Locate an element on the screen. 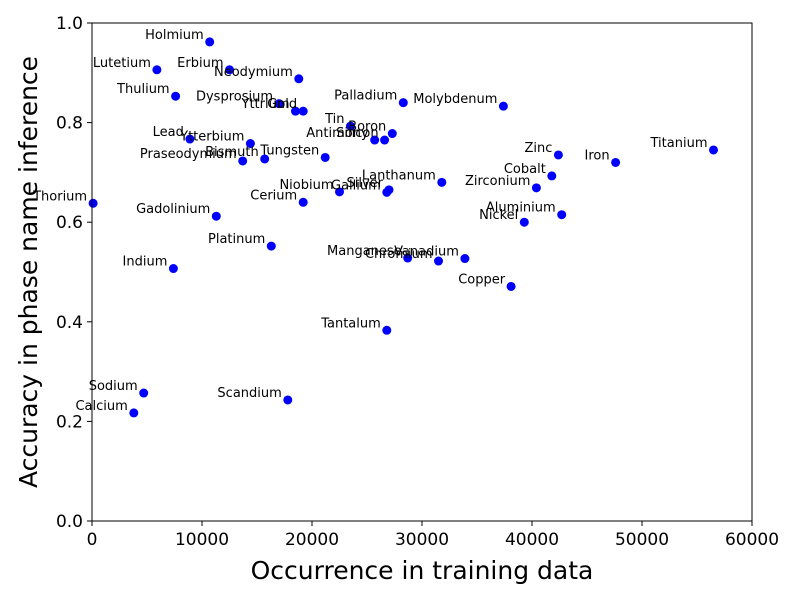  data-point-label: Boron is located at coordinates (367, 127).